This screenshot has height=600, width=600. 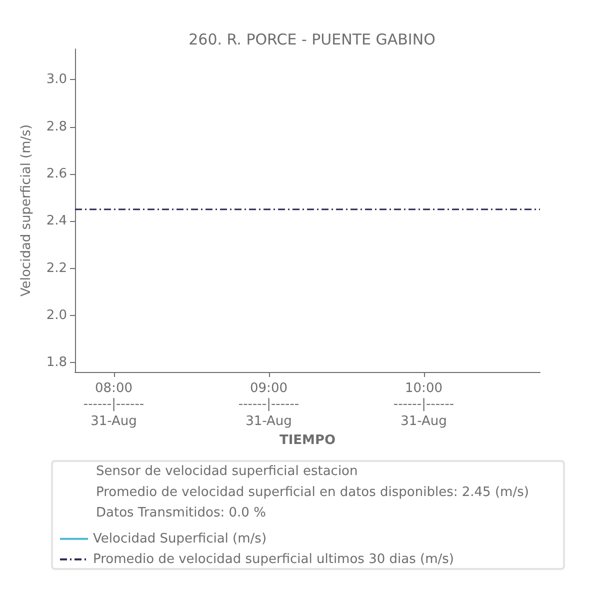 I want to click on y-axis-title: Velocidad superficial (m/s), so click(x=26, y=210).